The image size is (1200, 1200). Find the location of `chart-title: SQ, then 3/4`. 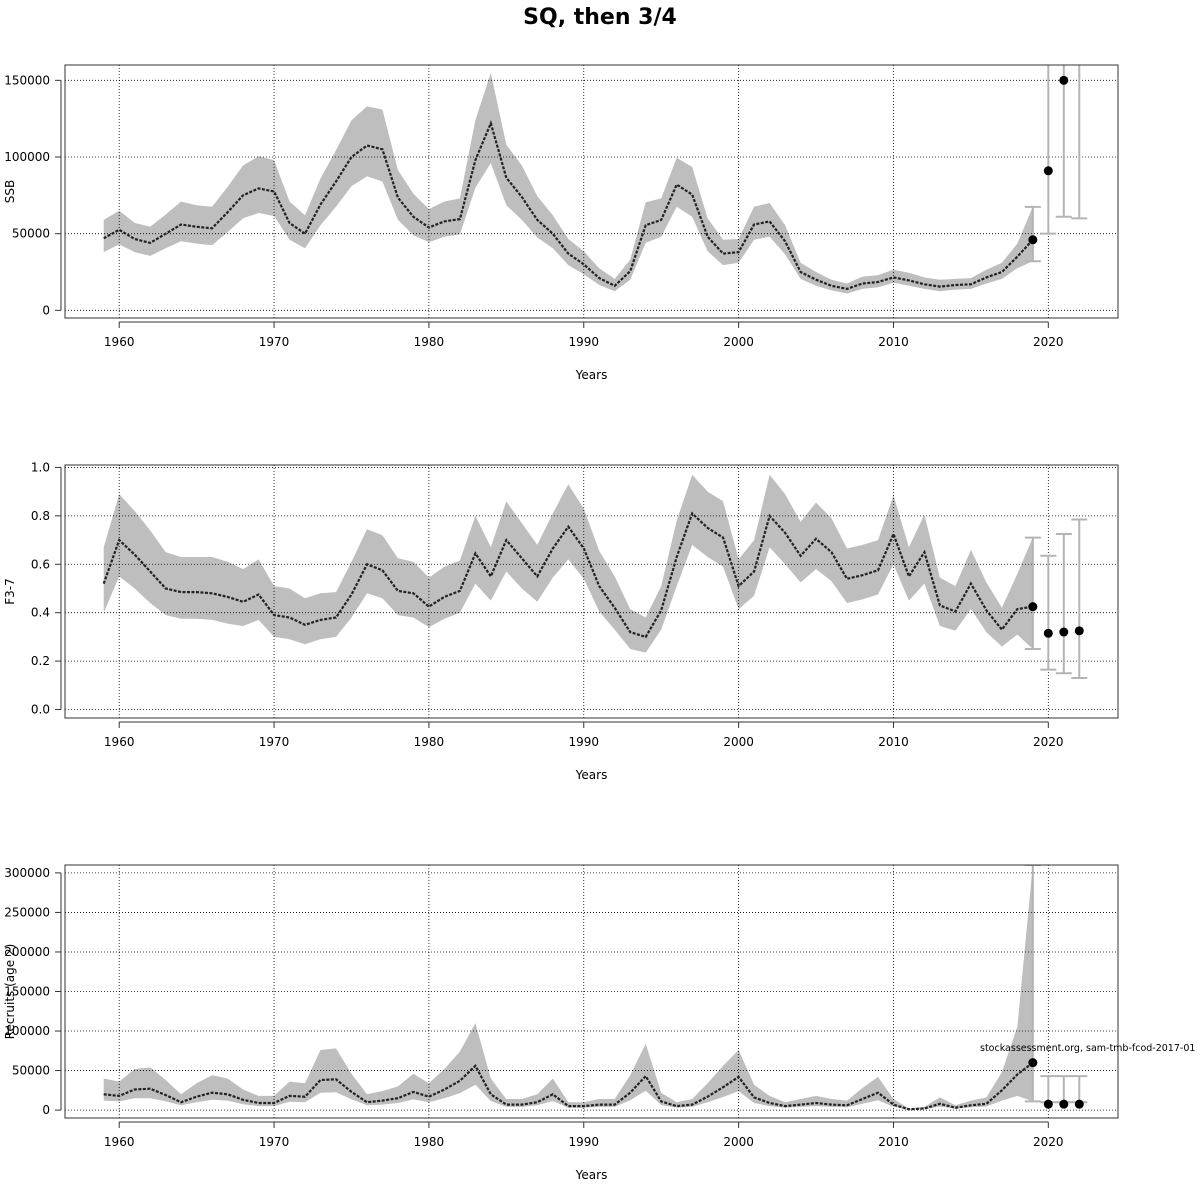

chart-title: SQ, then 3/4 is located at coordinates (600, 17).